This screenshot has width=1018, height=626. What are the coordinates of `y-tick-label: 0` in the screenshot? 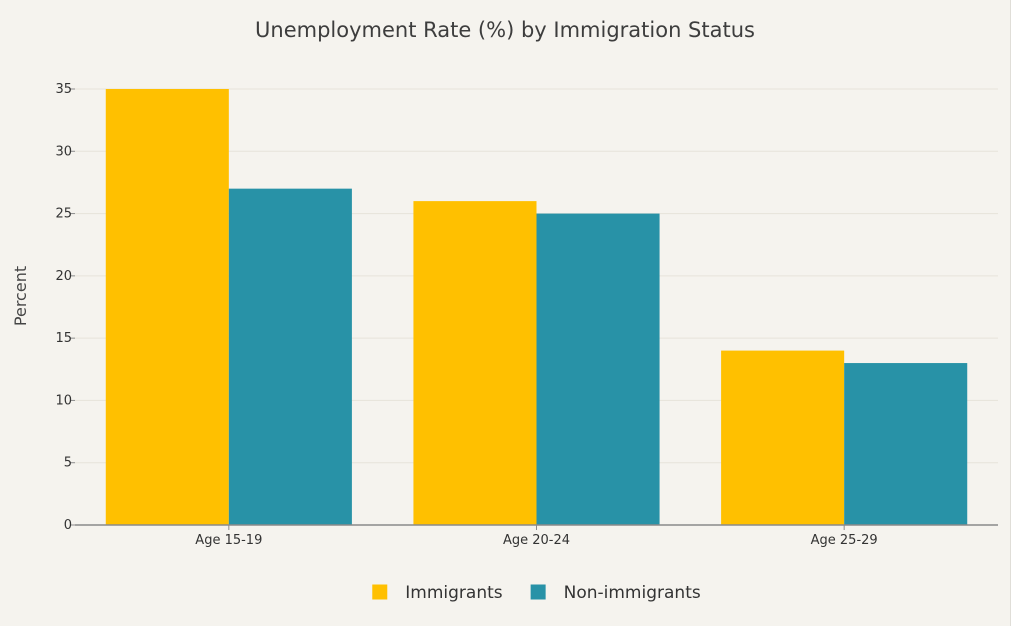 It's located at (68, 525).